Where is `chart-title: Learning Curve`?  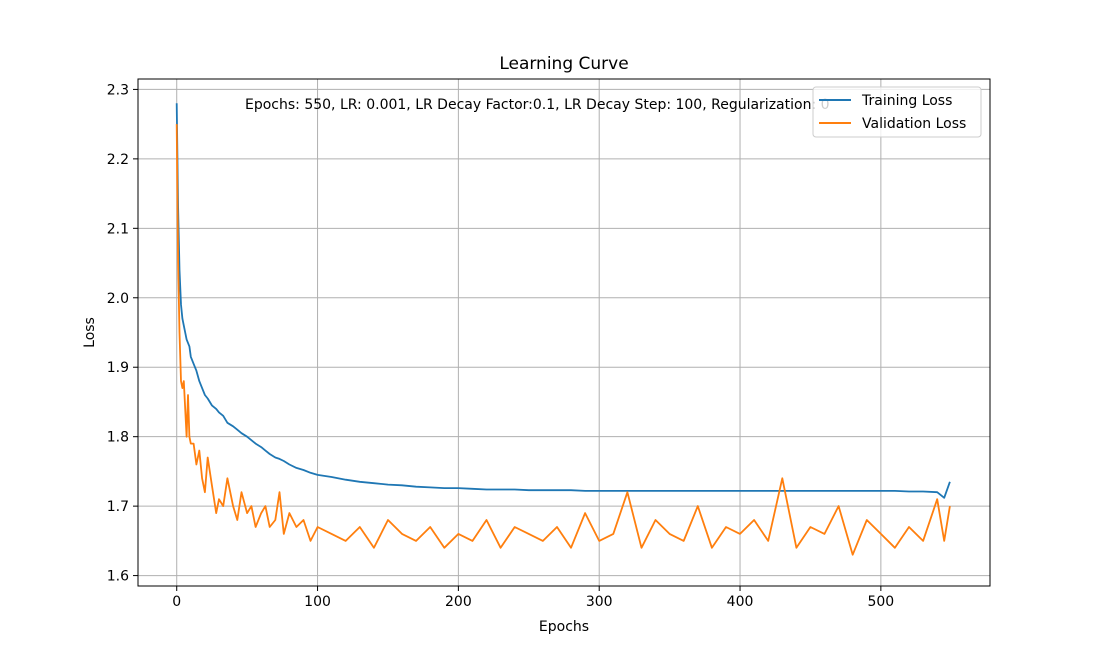 chart-title: Learning Curve is located at coordinates (563, 64).